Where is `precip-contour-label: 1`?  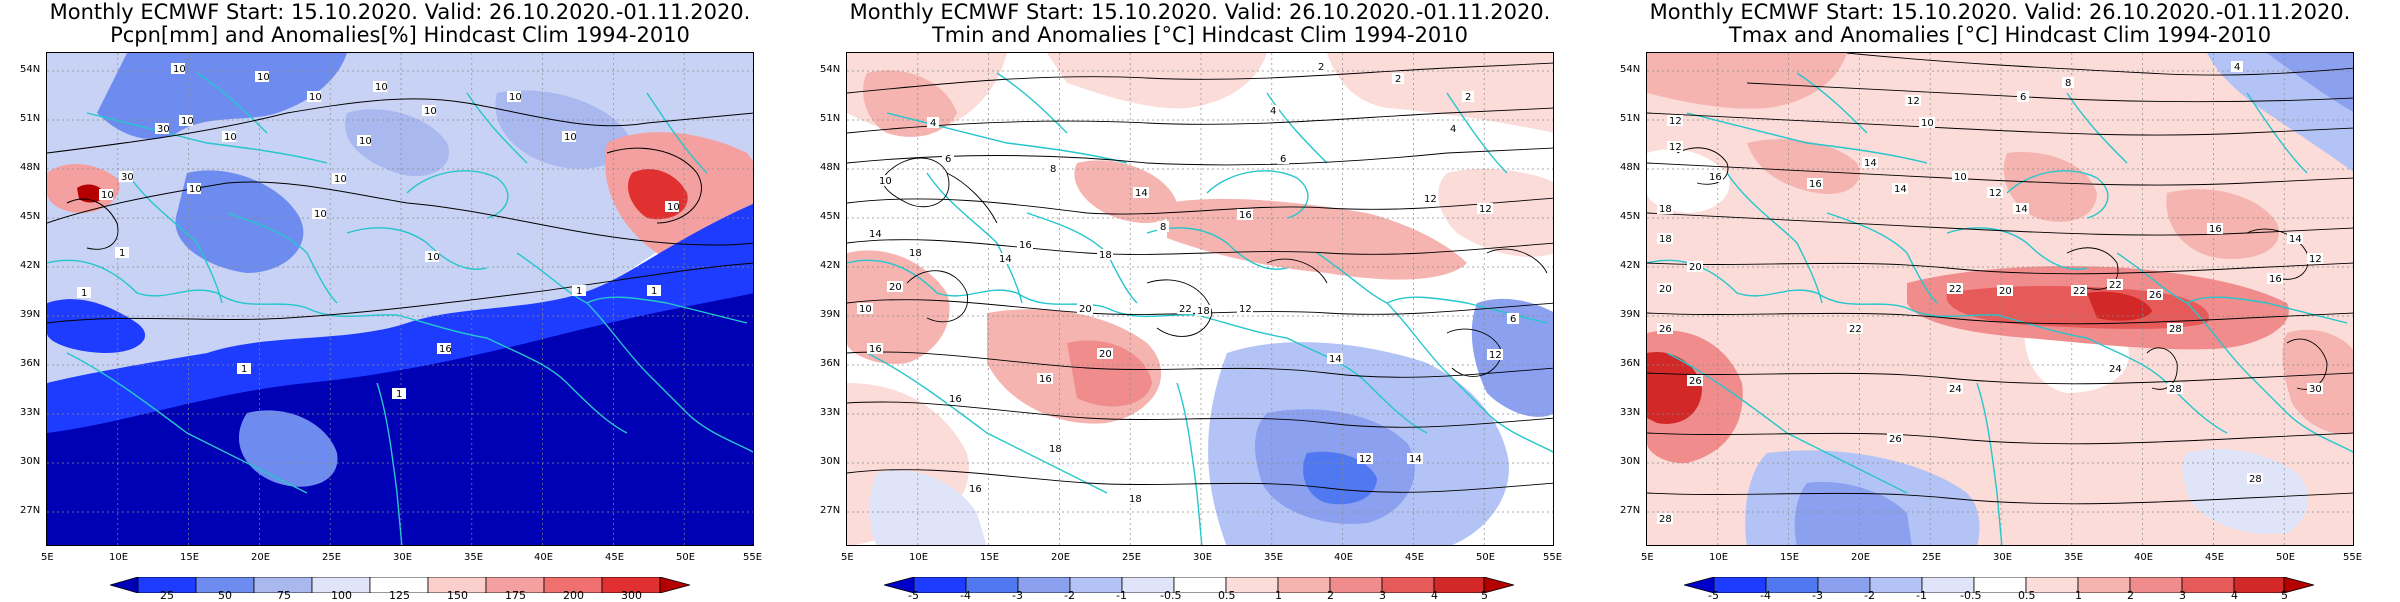
precip-contour-label: 1 is located at coordinates (579, 291).